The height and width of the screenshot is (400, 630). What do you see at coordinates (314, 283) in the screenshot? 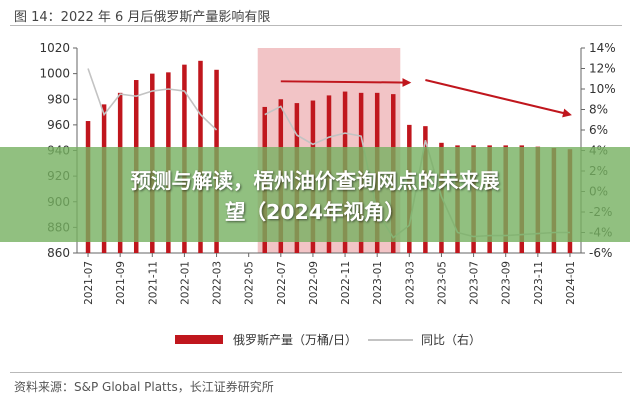
I see `x-tick-label: 2022-09` at bounding box center [314, 283].